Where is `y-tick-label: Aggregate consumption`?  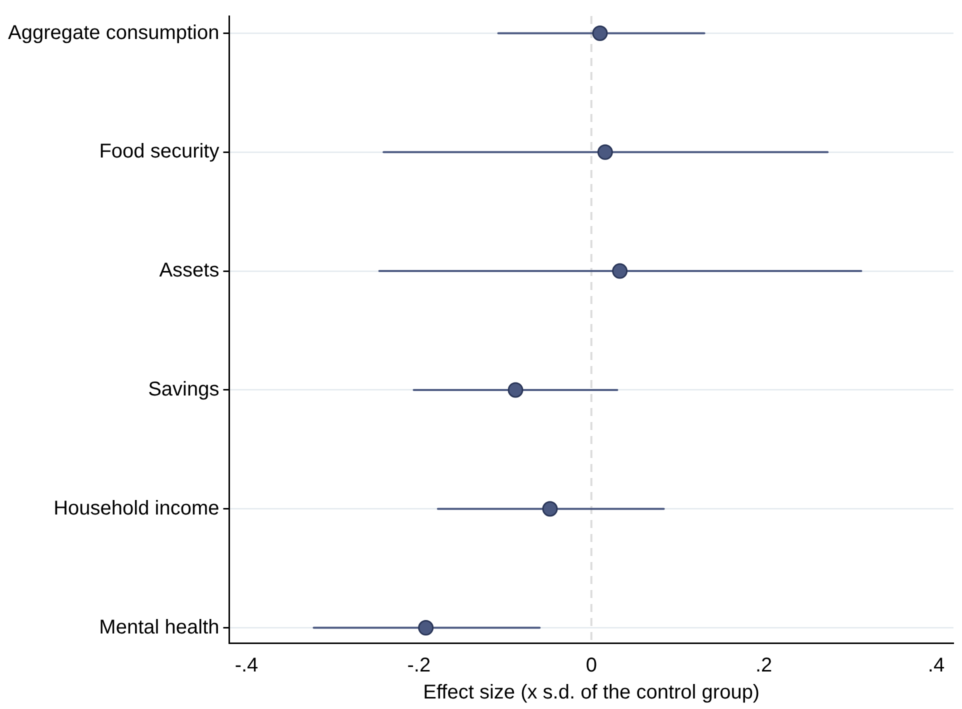
y-tick-label: Aggregate consumption is located at coordinates (114, 33).